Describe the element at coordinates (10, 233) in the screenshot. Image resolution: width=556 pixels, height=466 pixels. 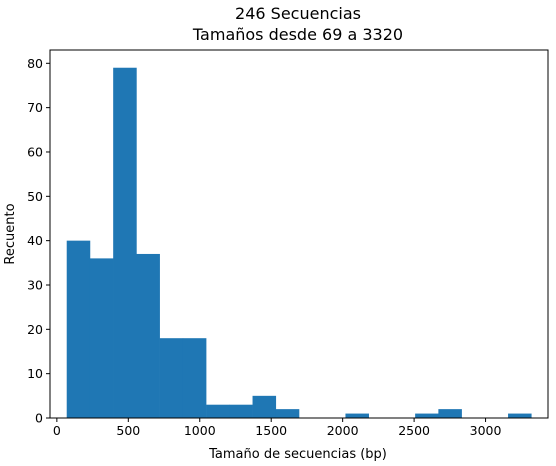
I see `y-axis-label: Recuento` at that location.